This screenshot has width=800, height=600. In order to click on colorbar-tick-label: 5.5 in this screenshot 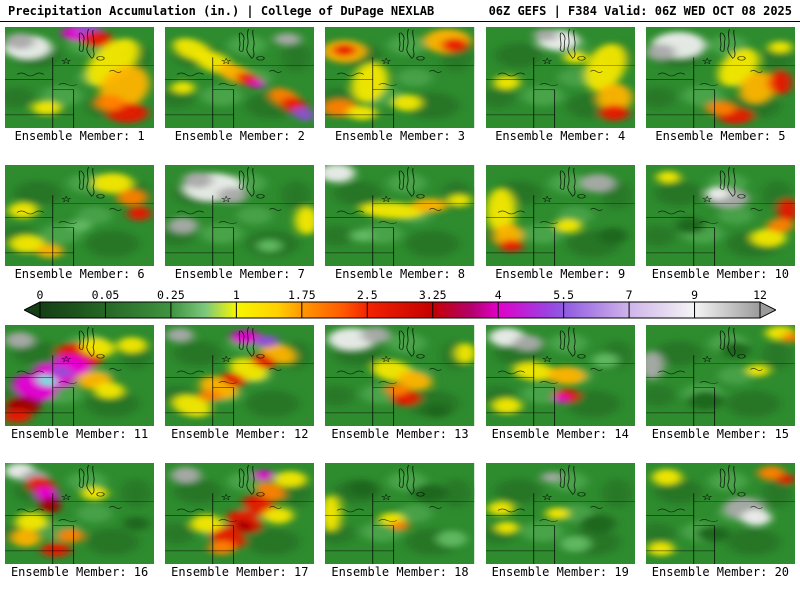, I will do `click(563, 295)`.